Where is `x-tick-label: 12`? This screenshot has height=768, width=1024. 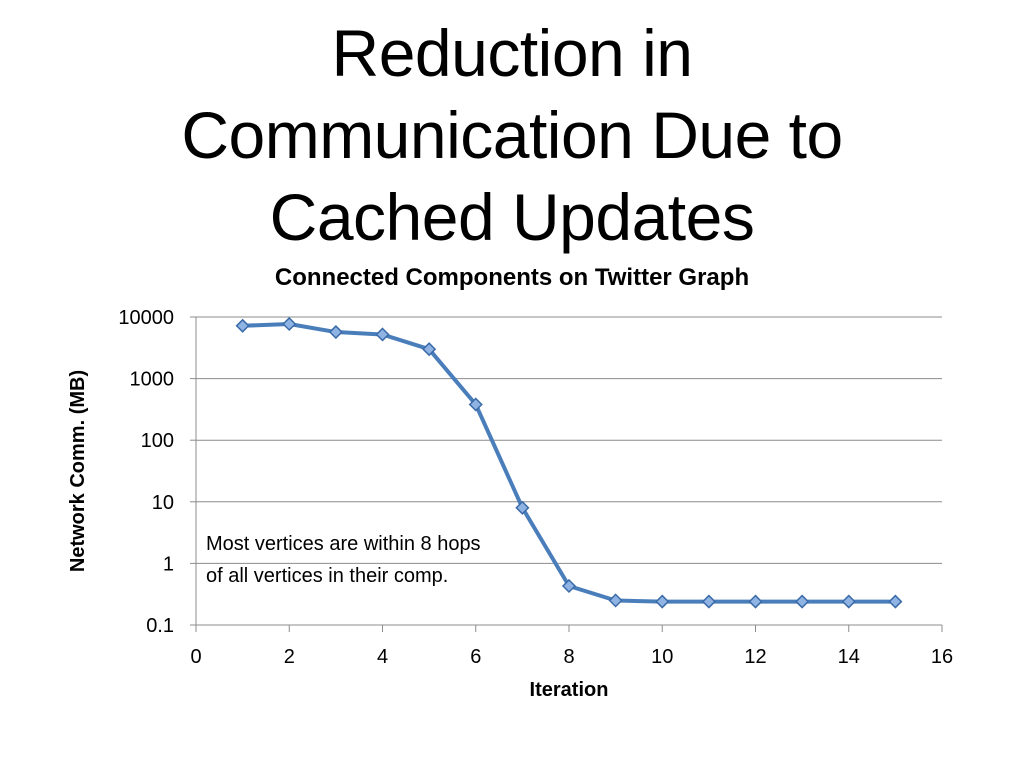
x-tick-label: 12 is located at coordinates (755, 657).